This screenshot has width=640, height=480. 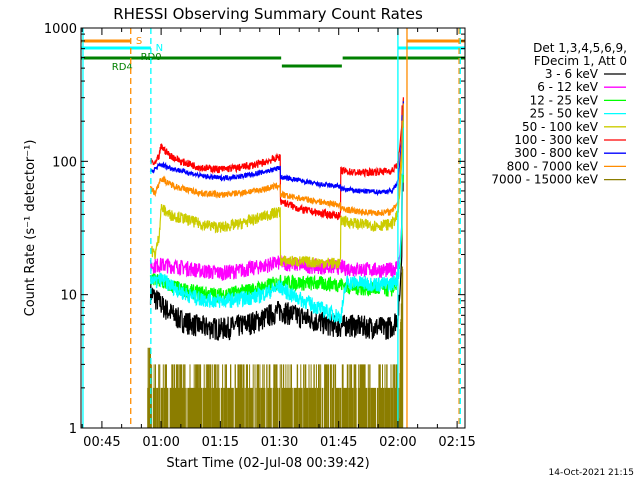 What do you see at coordinates (64, 162) in the screenshot?
I see `y-tick-label: 100` at bounding box center [64, 162].